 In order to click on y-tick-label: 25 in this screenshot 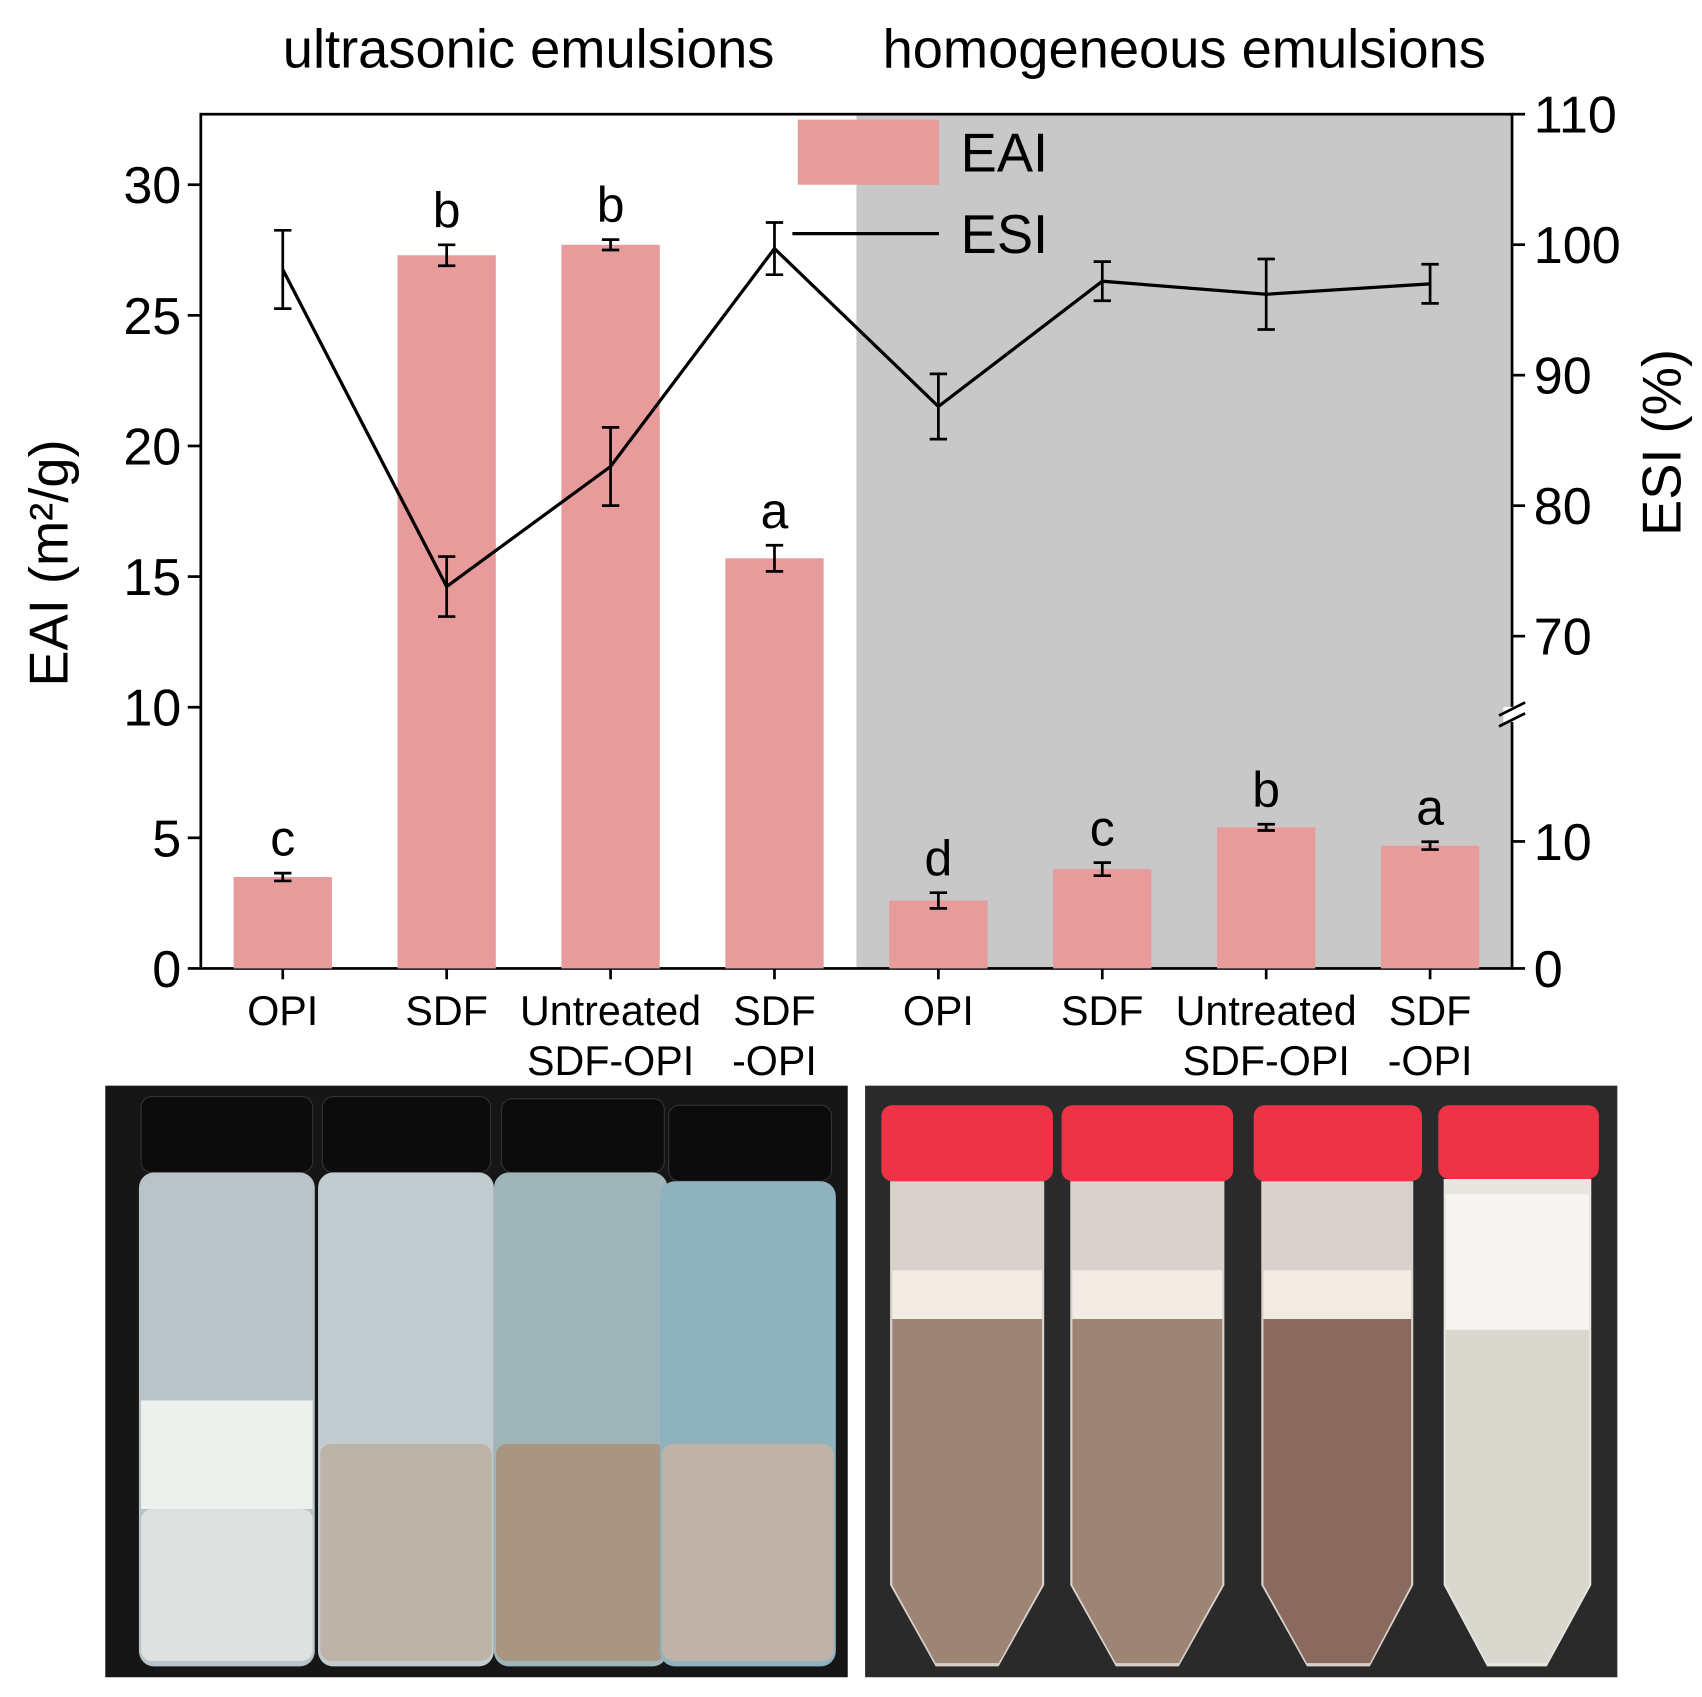, I will do `click(152, 317)`.